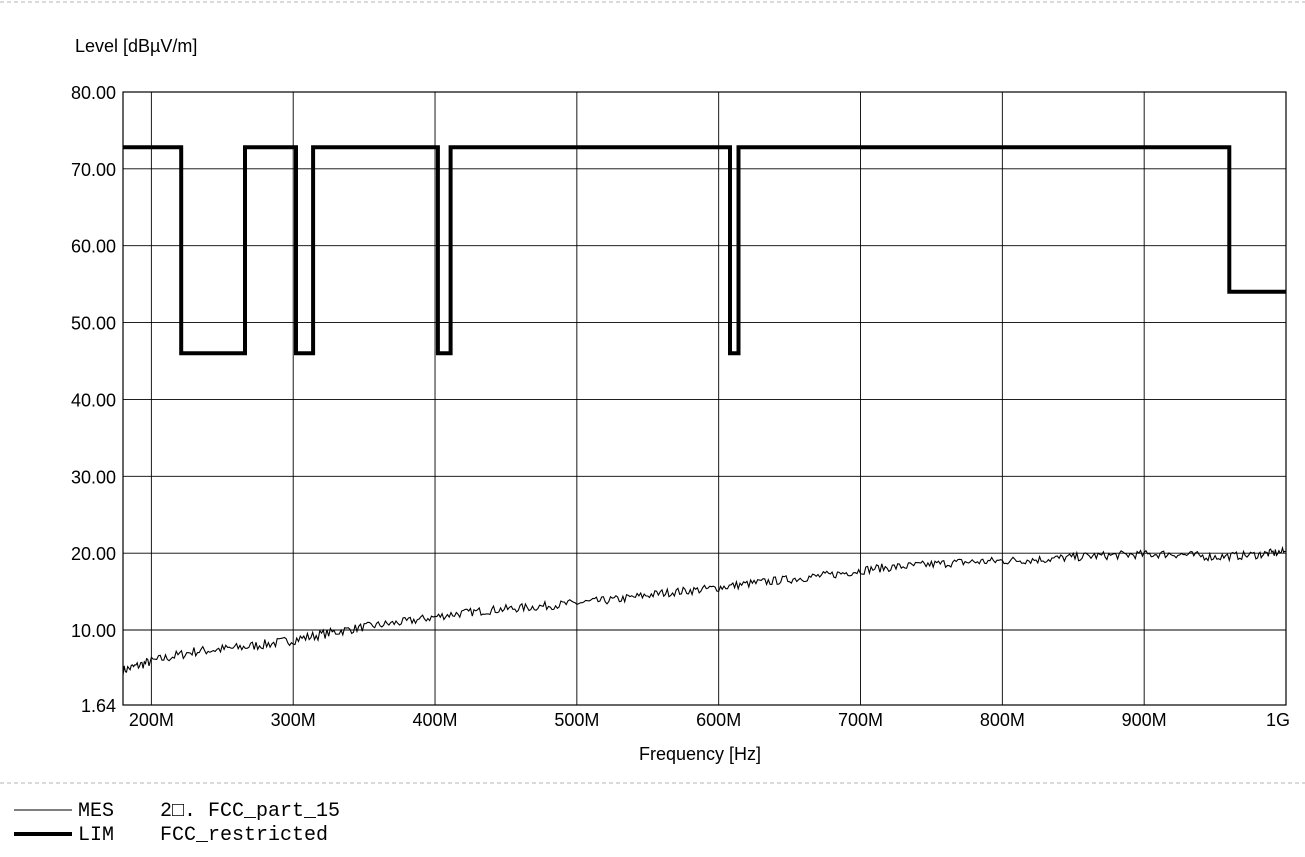 The height and width of the screenshot is (857, 1305). What do you see at coordinates (700, 754) in the screenshot?
I see `x-axis-label: Frequency [Hz]` at bounding box center [700, 754].